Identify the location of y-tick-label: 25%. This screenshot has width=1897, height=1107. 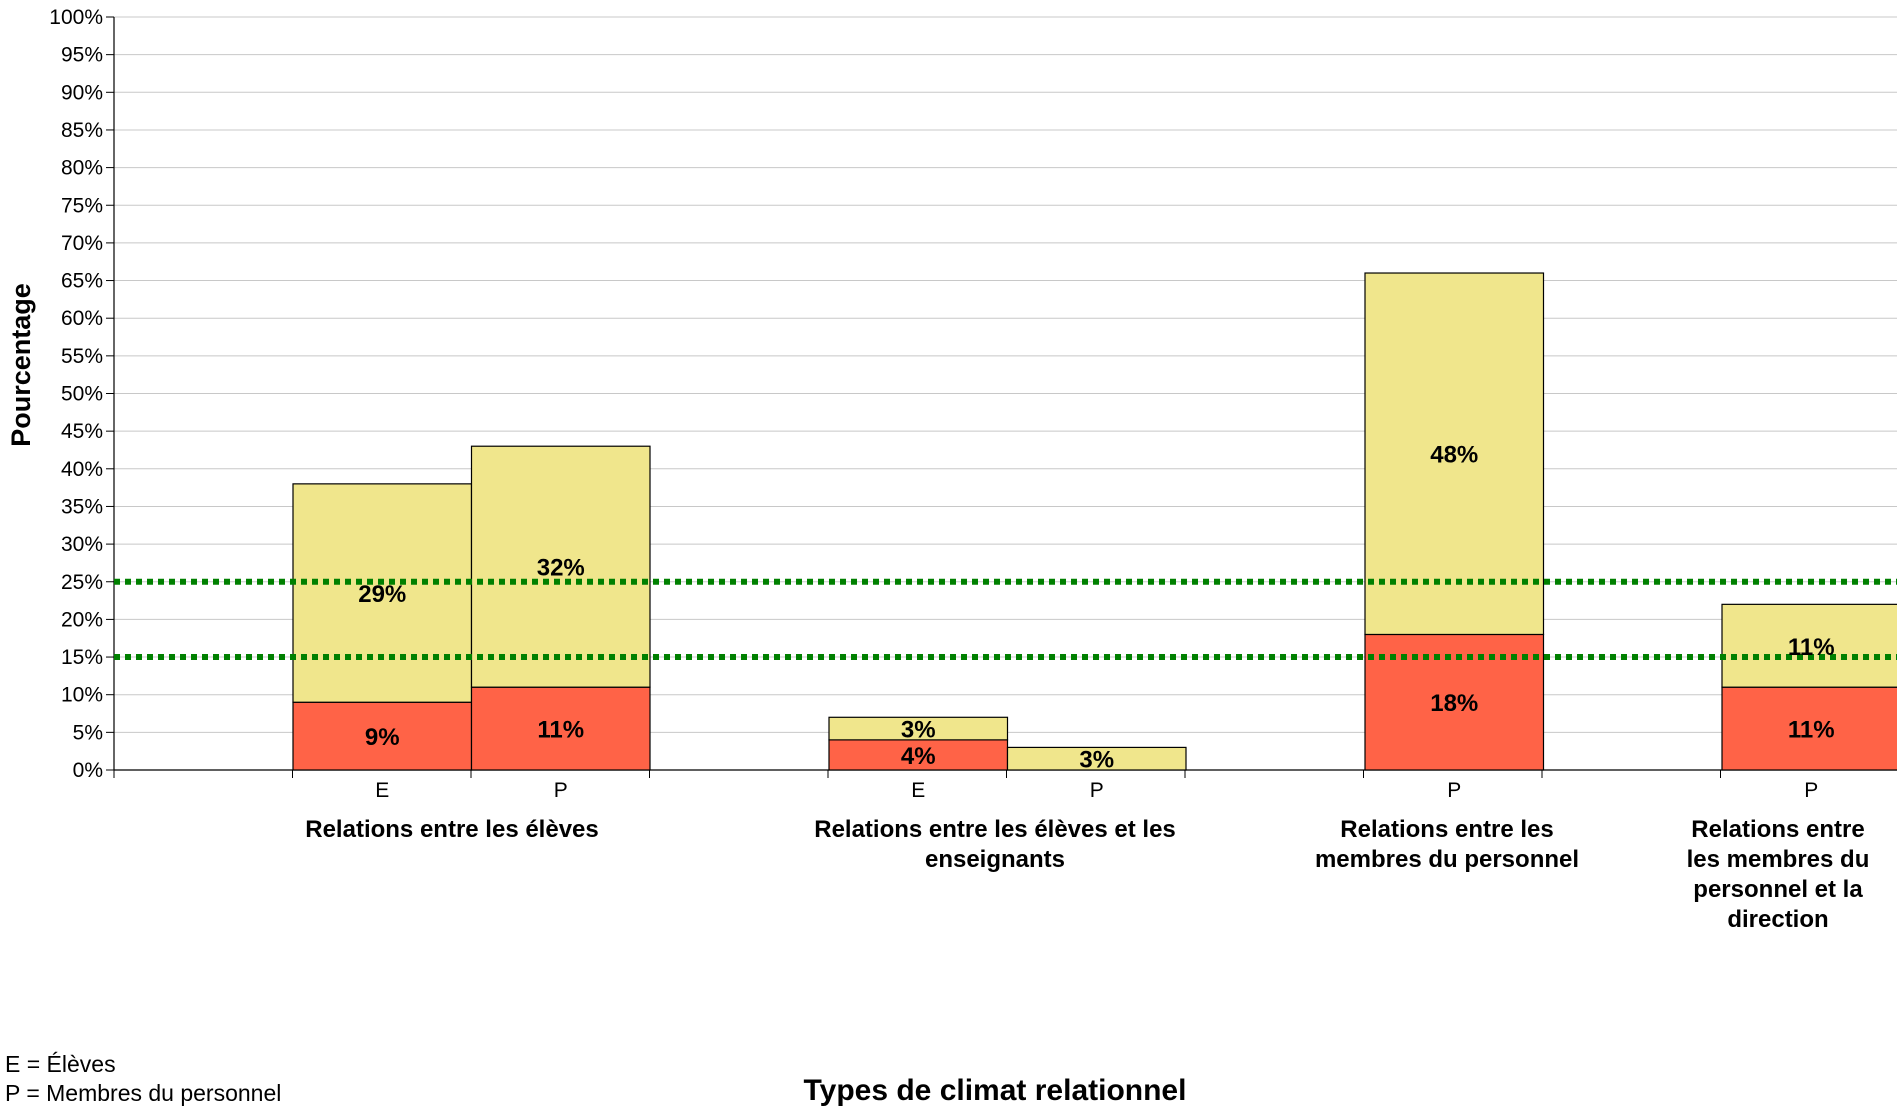
(82, 582).